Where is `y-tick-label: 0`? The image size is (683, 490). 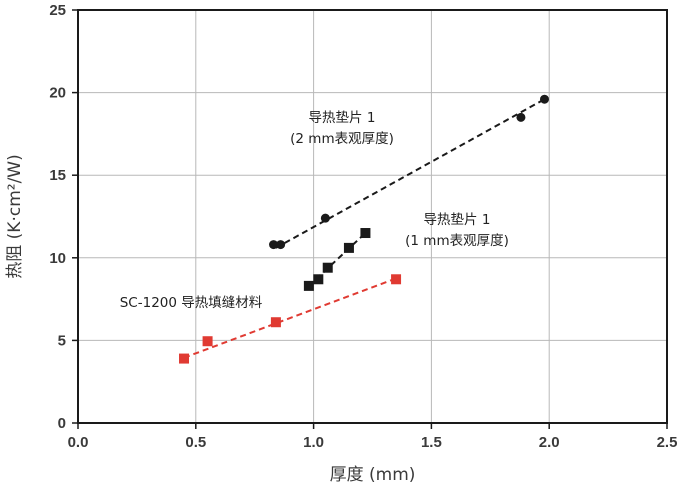 y-tick-label: 0 is located at coordinates (62, 423).